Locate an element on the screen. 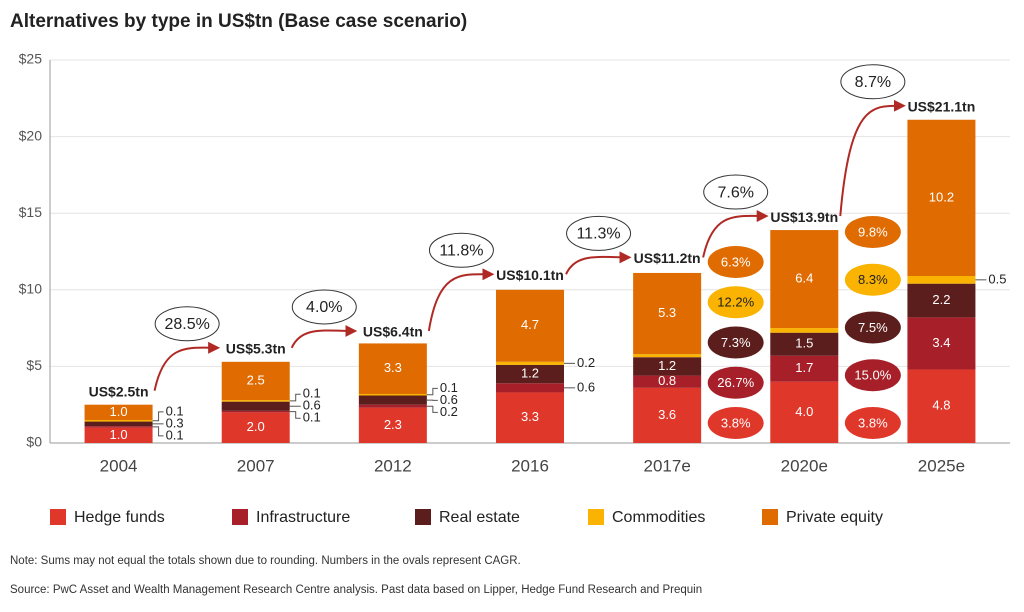 The width and height of the screenshot is (1024, 612). cagr-label: 26.7% is located at coordinates (735, 382).